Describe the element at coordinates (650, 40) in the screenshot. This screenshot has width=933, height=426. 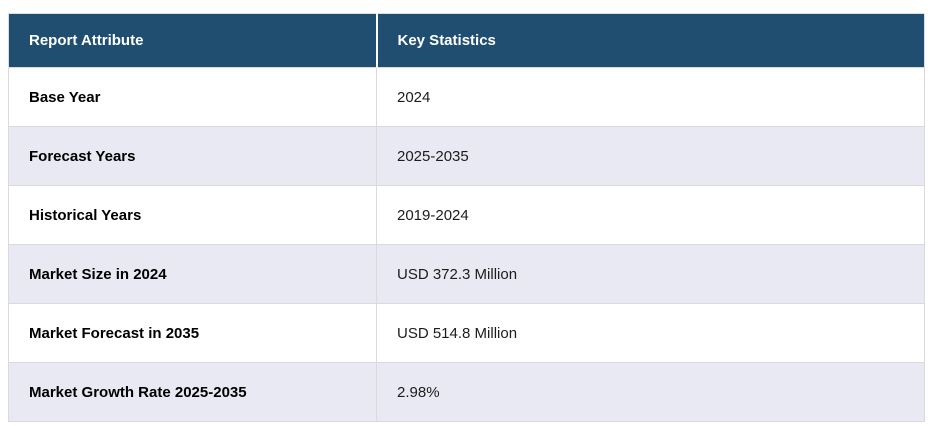
I see `header-key-statistics: Key Statistics` at that location.